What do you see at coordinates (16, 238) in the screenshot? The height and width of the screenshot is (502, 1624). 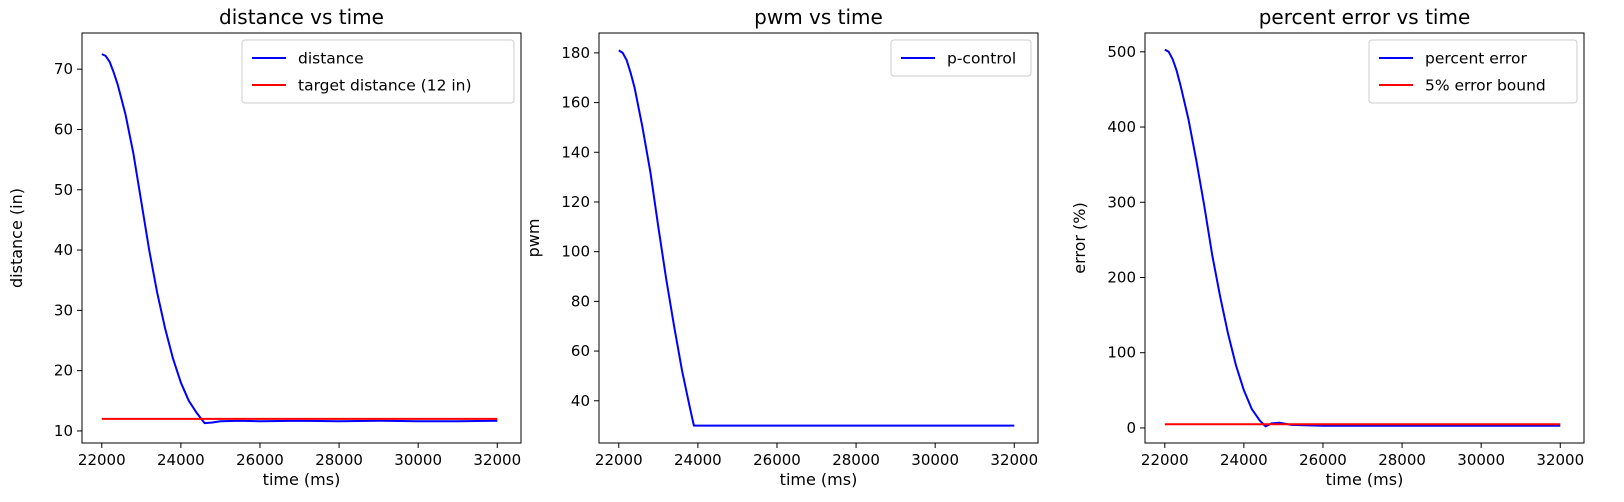 I see `y-axis-label: distance (in)` at bounding box center [16, 238].